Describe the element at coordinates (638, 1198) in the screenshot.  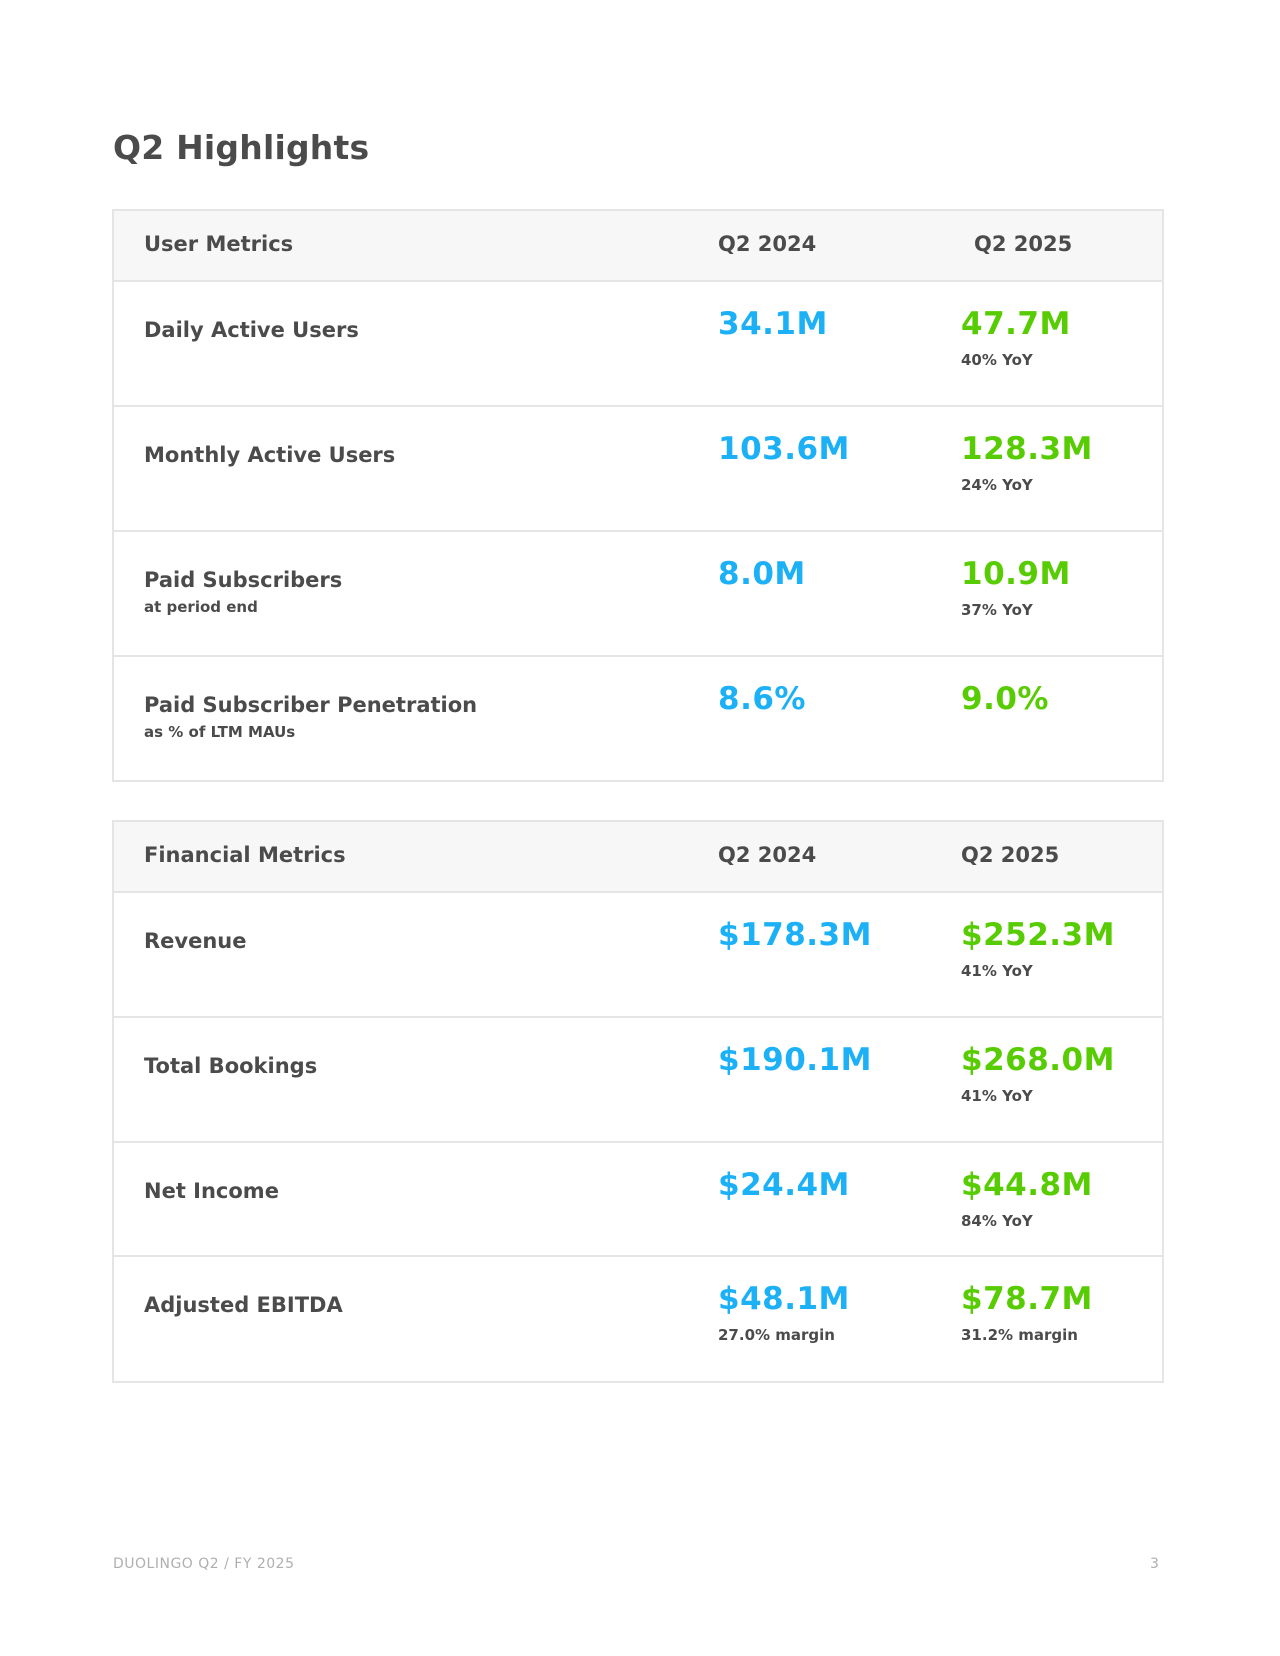
I see `table-row-net-income: Net Income $24.4M $44.8M 84% YoY` at that location.